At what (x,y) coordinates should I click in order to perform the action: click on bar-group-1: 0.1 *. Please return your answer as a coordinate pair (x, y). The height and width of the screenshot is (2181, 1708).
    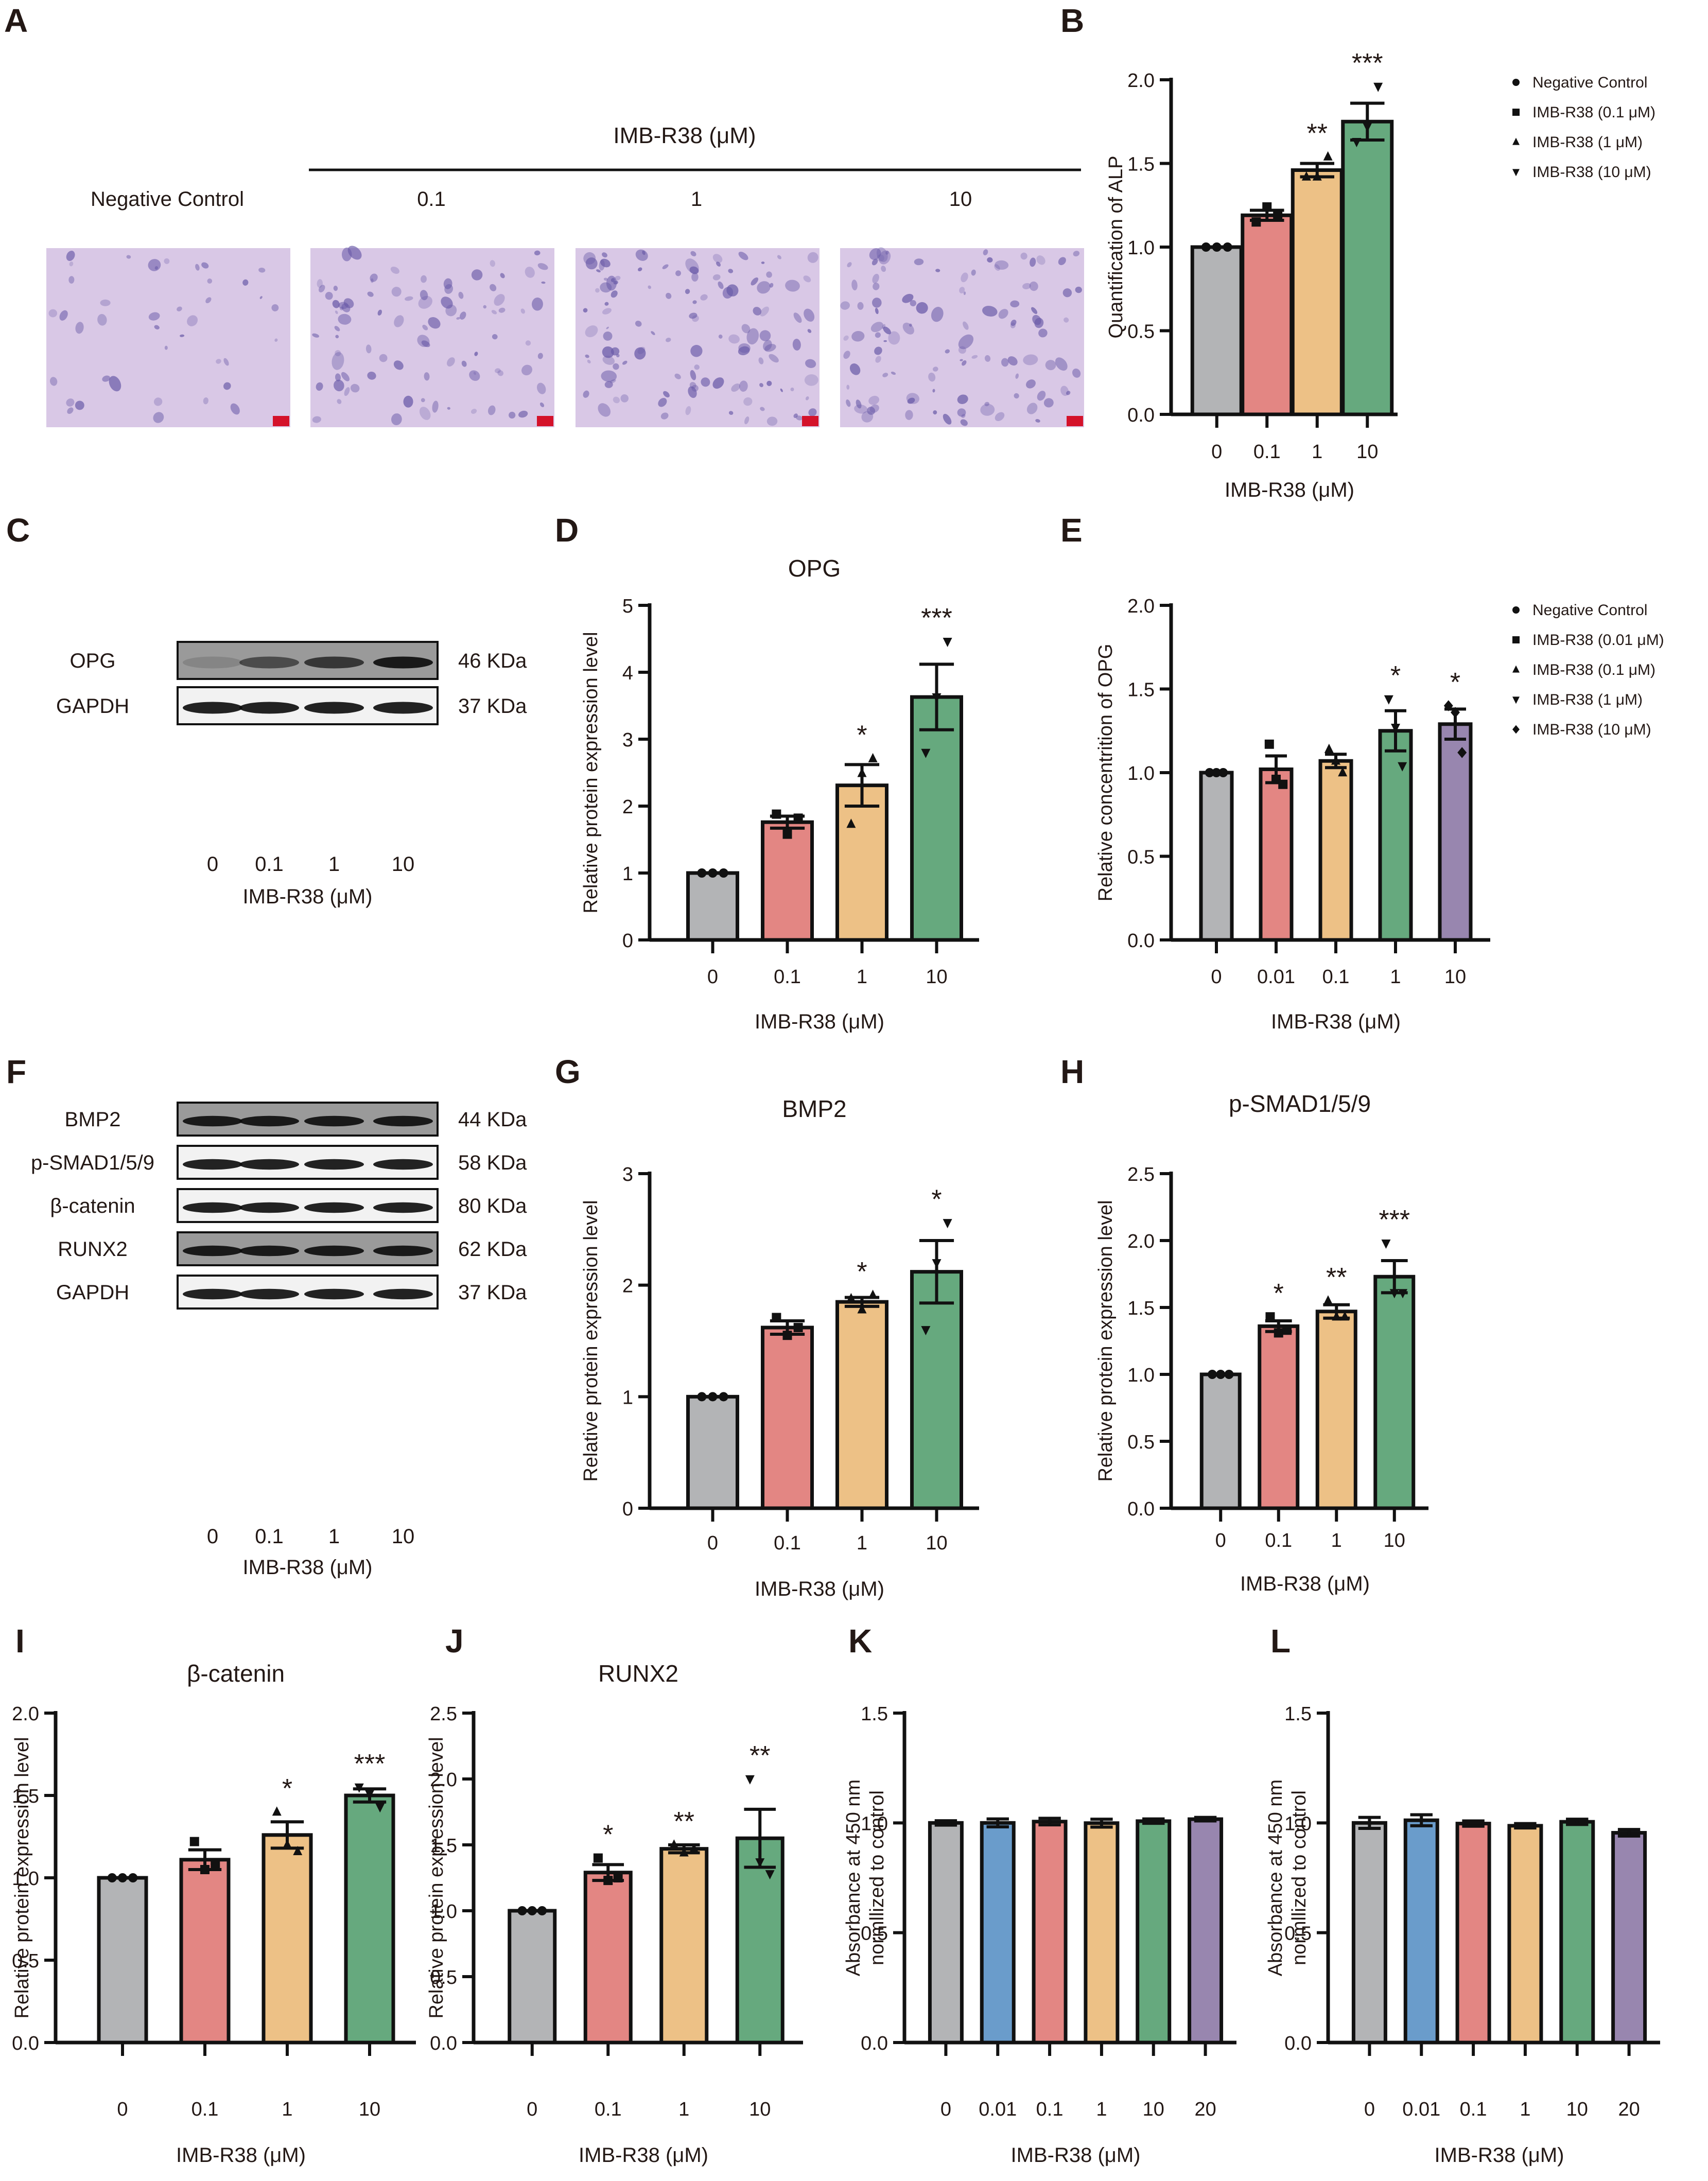
    Looking at the image, I should click on (1279, 1415).